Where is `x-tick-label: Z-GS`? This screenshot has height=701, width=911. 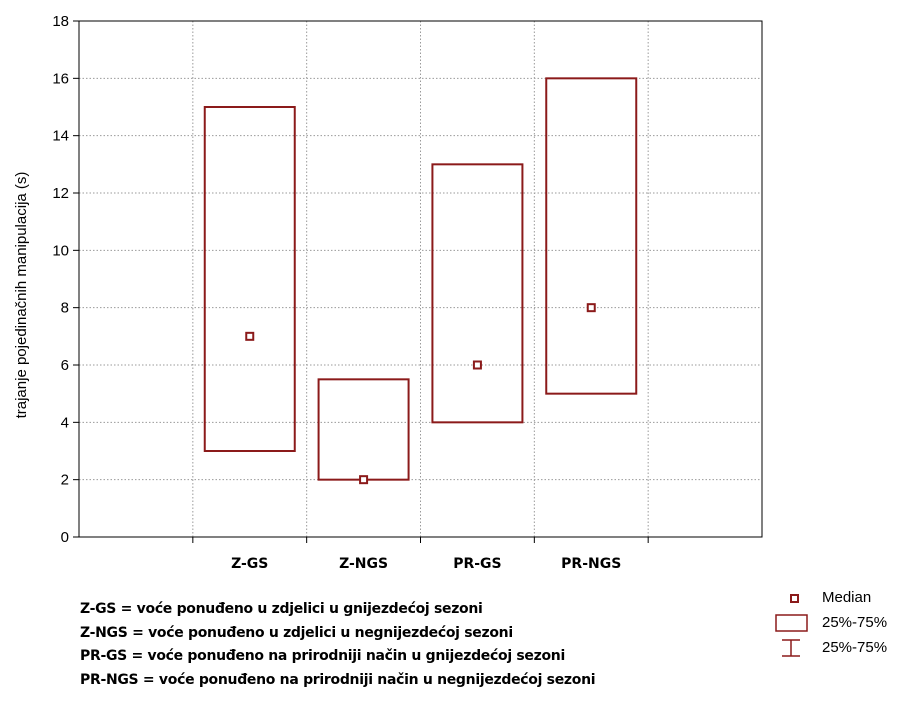 x-tick-label: Z-GS is located at coordinates (249, 564).